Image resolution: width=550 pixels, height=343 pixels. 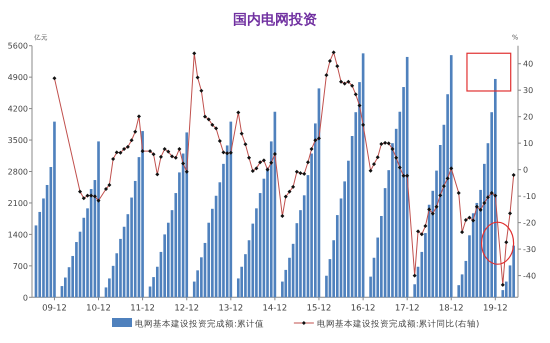 I want to click on y2-tick-label: -30, so click(x=529, y=249).